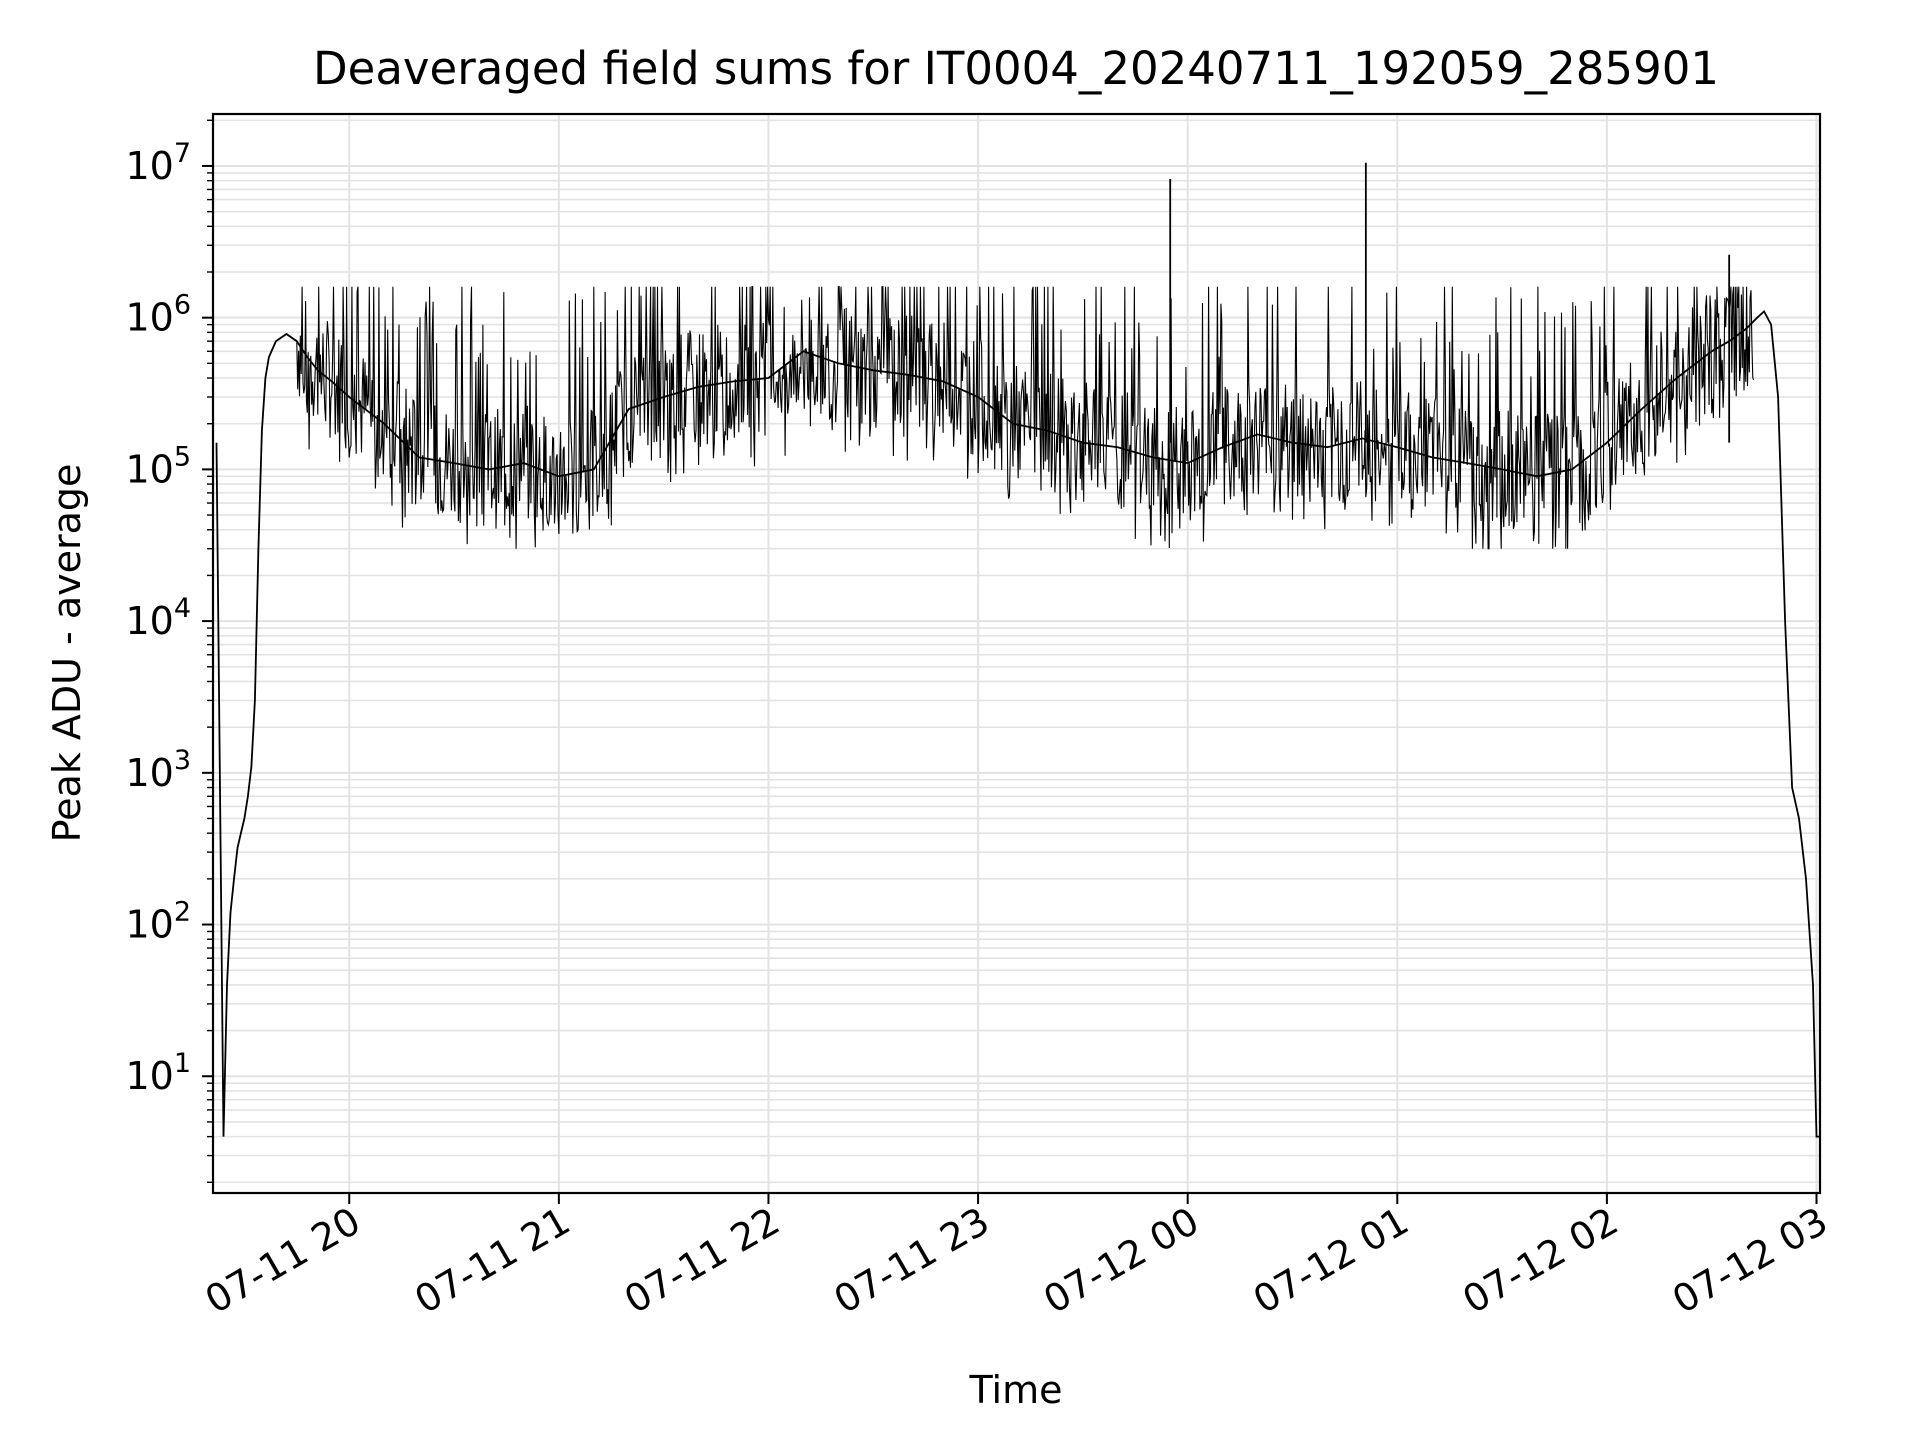  What do you see at coordinates (158, 466) in the screenshot?
I see `y-tick-label: 105` at bounding box center [158, 466].